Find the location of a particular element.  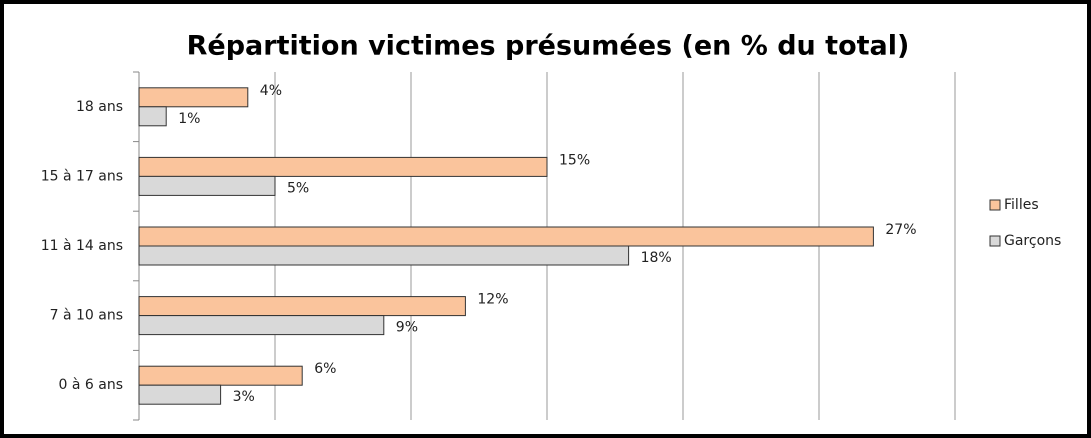

data-label: 3% is located at coordinates (244, 397).